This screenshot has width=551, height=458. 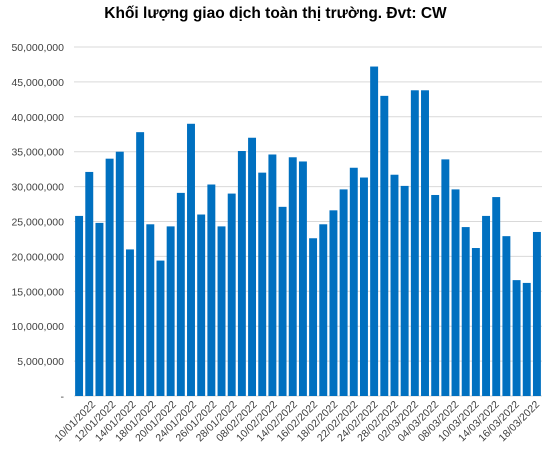 I want to click on y-tick-label: 25,000,000, so click(x=37, y=223).